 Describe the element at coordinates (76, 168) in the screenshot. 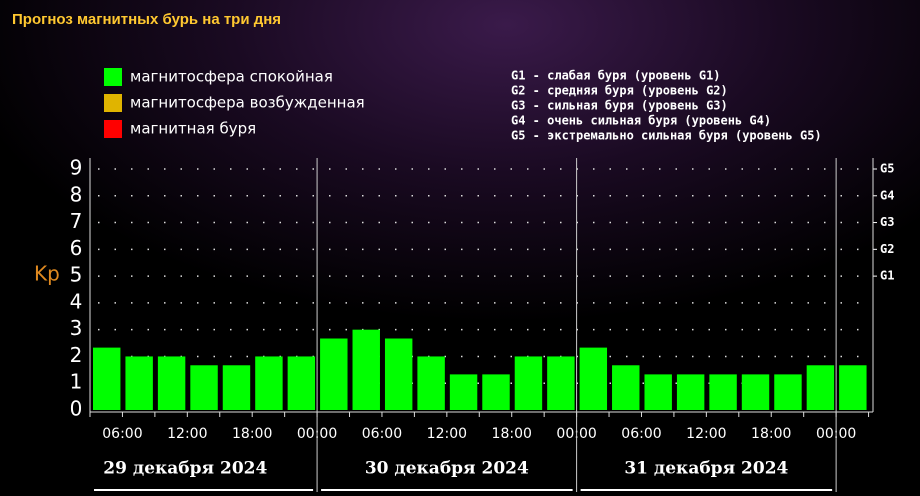

I see `y-tick-label: 9` at that location.